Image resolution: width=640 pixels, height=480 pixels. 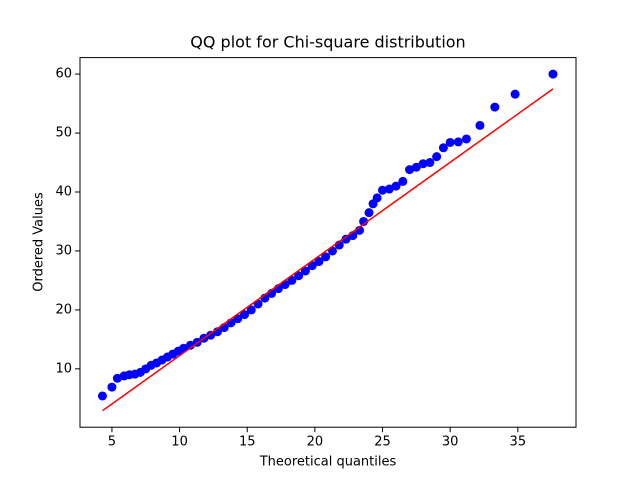 What do you see at coordinates (328, 462) in the screenshot?
I see `x-axis-label: Theoretical quantiles` at bounding box center [328, 462].